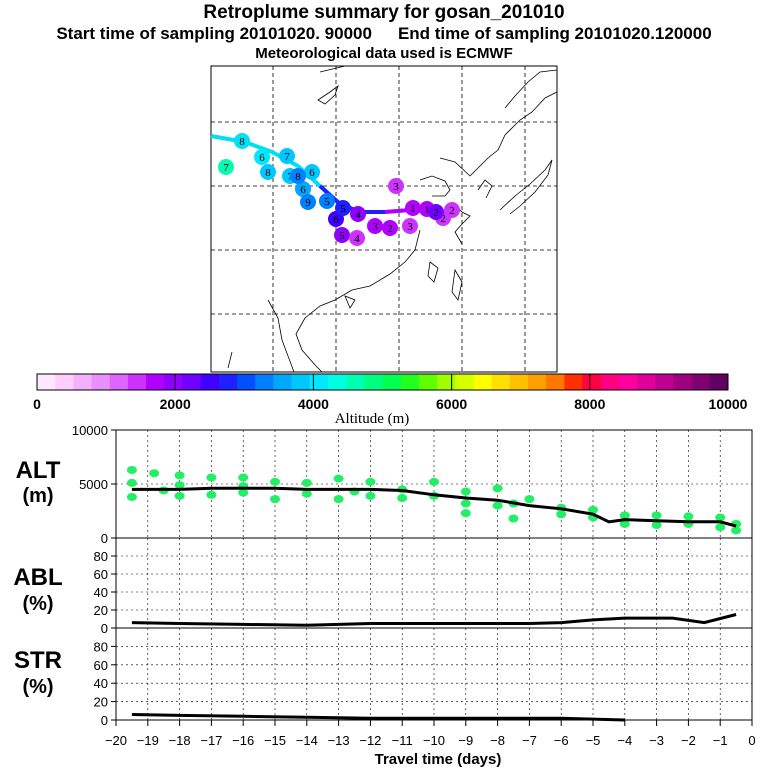 This screenshot has width=768, height=768. I want to click on series-line-abl, so click(434, 620).